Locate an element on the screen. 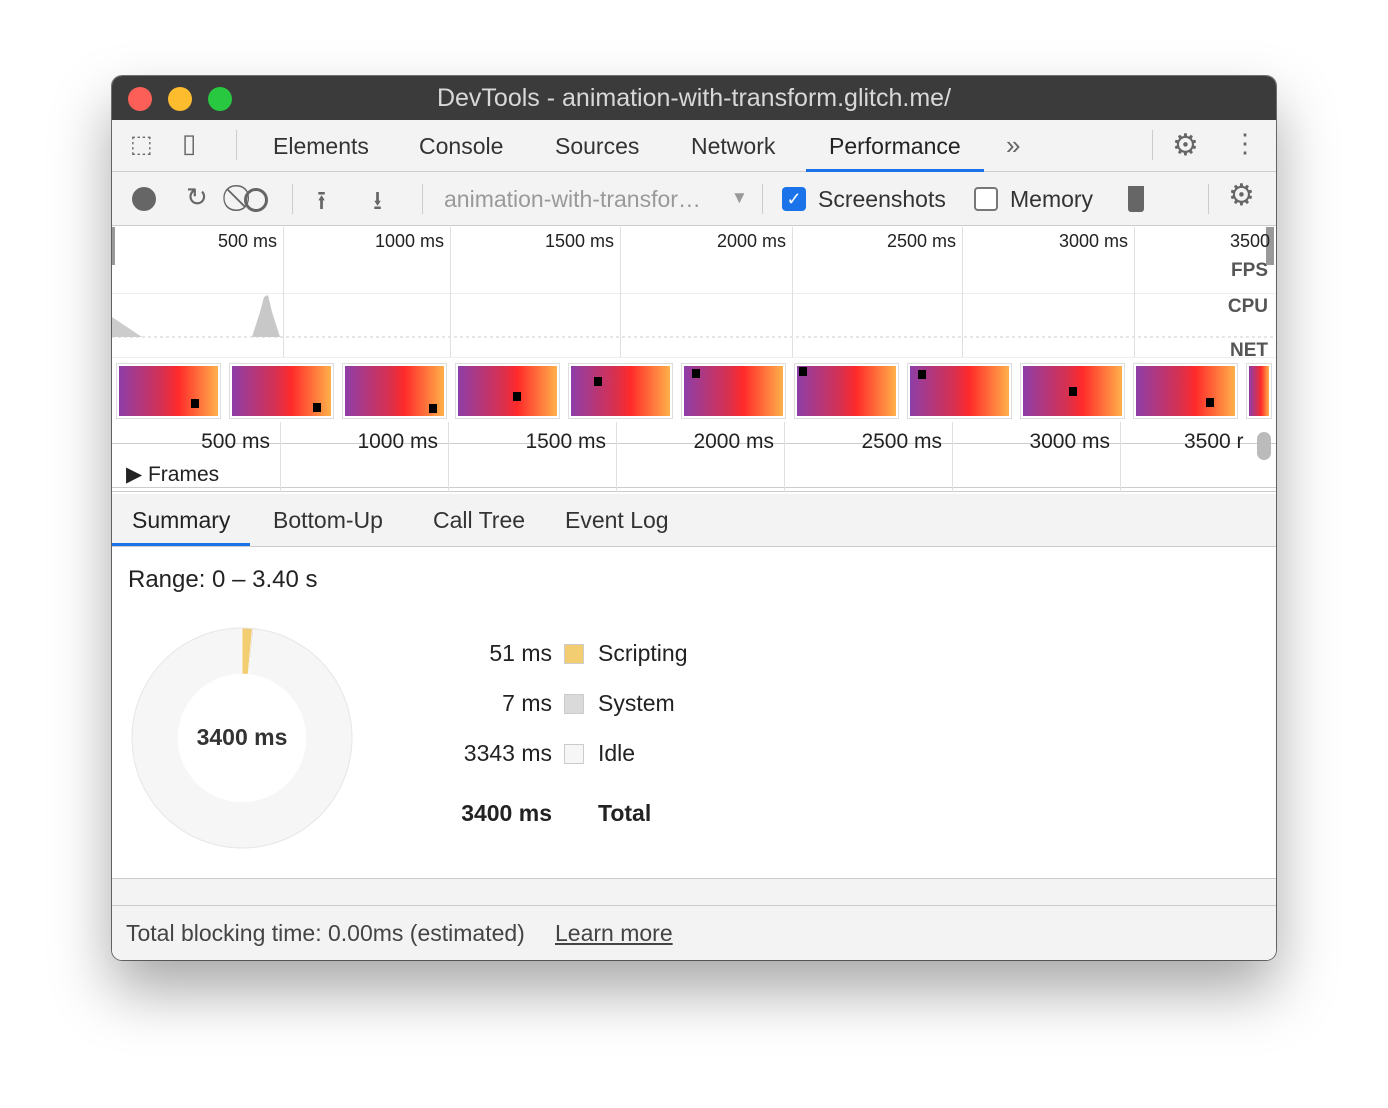 This screenshot has height=1108, width=1388. detail-tabbar: Summary Bottom-Up Call Tree Event Log is located at coordinates (694, 520).